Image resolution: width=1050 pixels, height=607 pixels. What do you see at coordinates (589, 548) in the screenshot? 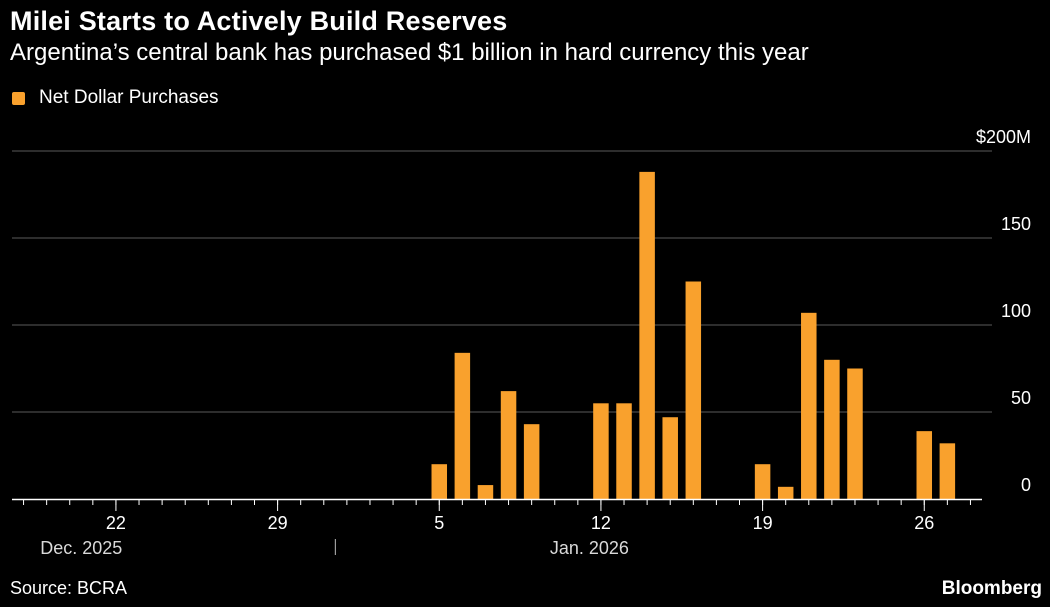
I see `month-label: Jan. 2026` at bounding box center [589, 548].